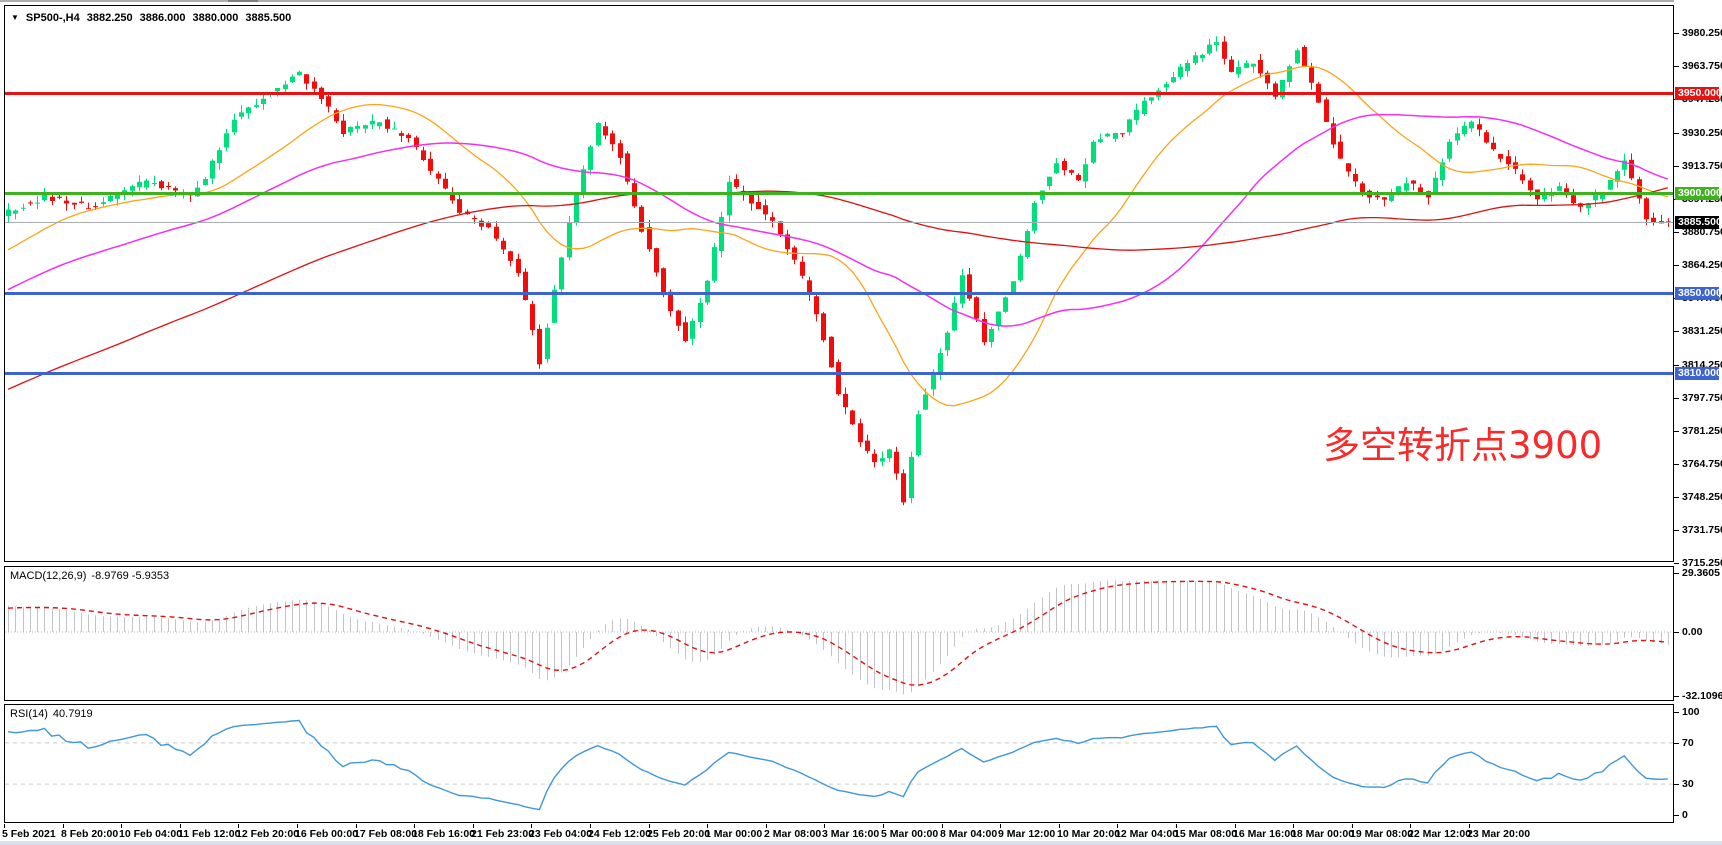 The width and height of the screenshot is (1722, 845). I want to click on price-tick-label: 3864.250, so click(1702, 265).